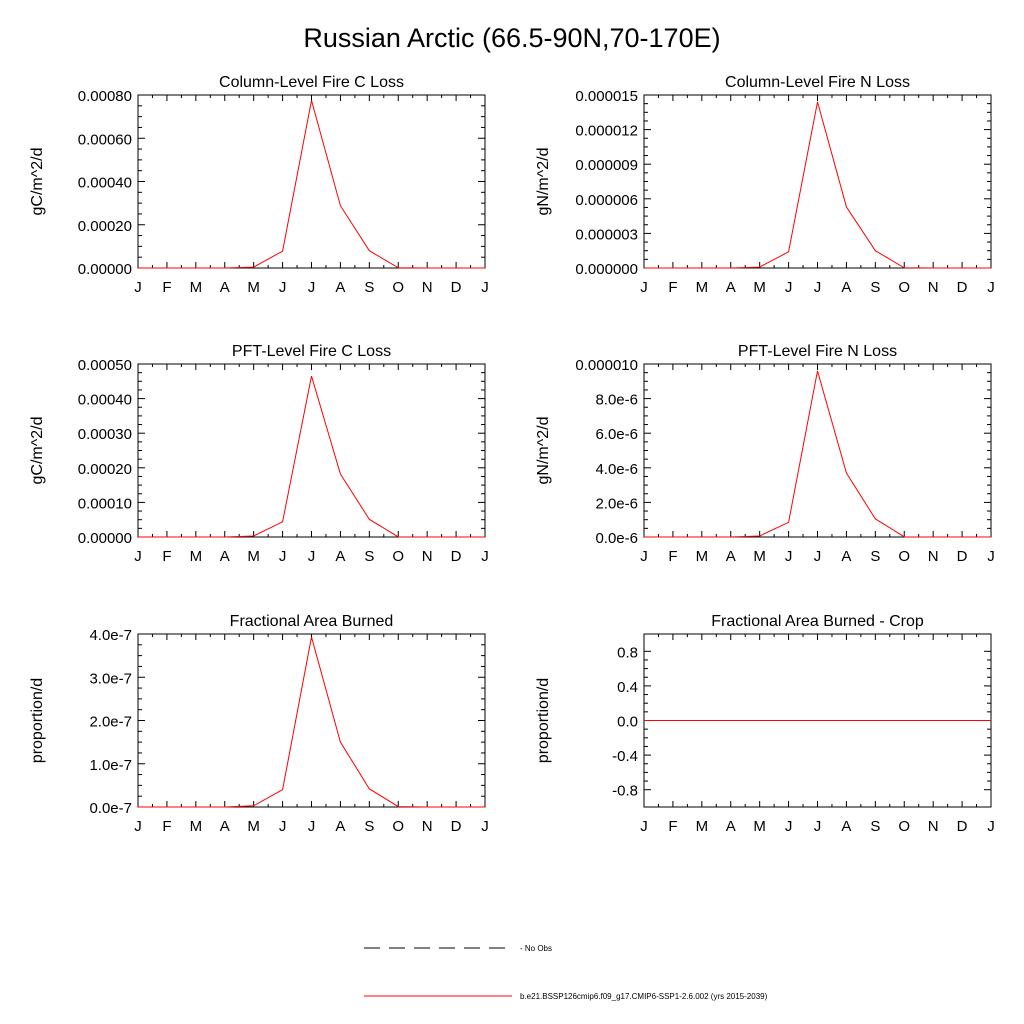  I want to click on y-tick-label: 0.8, so click(627, 652).